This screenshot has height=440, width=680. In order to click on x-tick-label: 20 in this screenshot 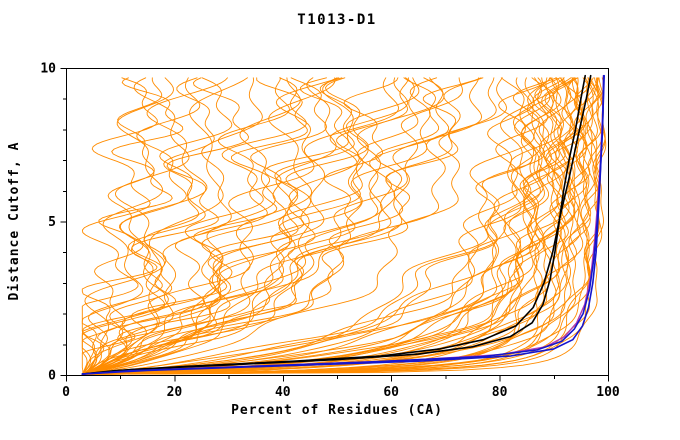, I will do `click(175, 392)`.